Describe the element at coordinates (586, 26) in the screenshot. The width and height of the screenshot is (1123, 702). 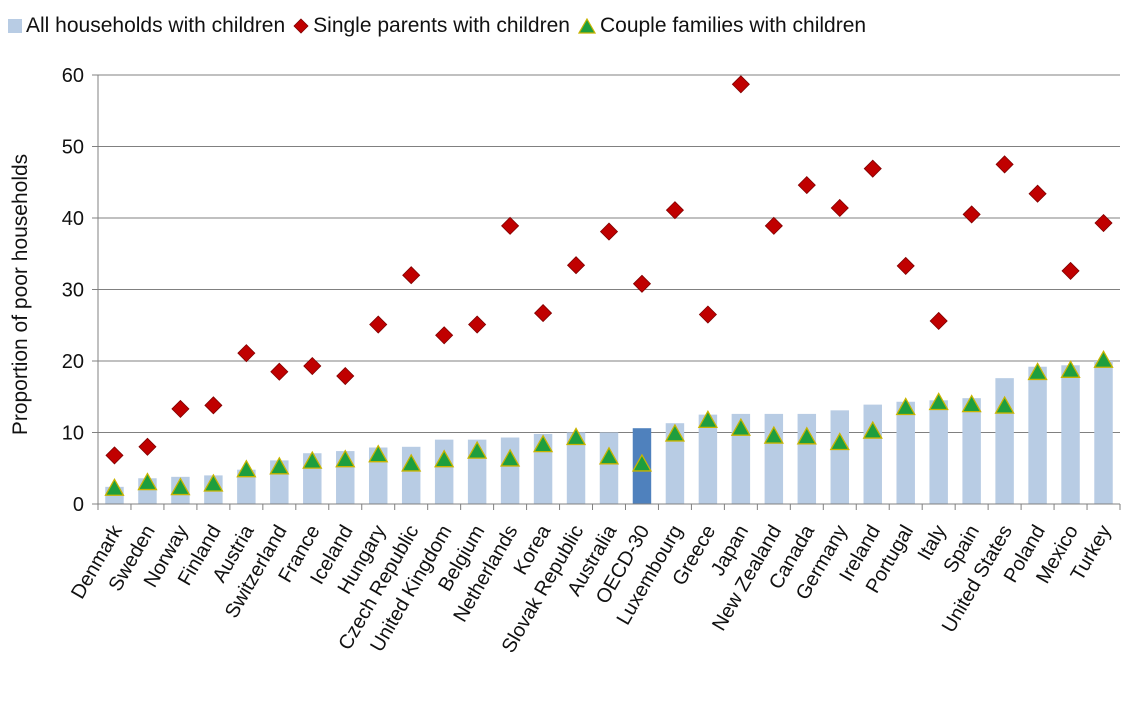
I see `triangle-icon` at that location.